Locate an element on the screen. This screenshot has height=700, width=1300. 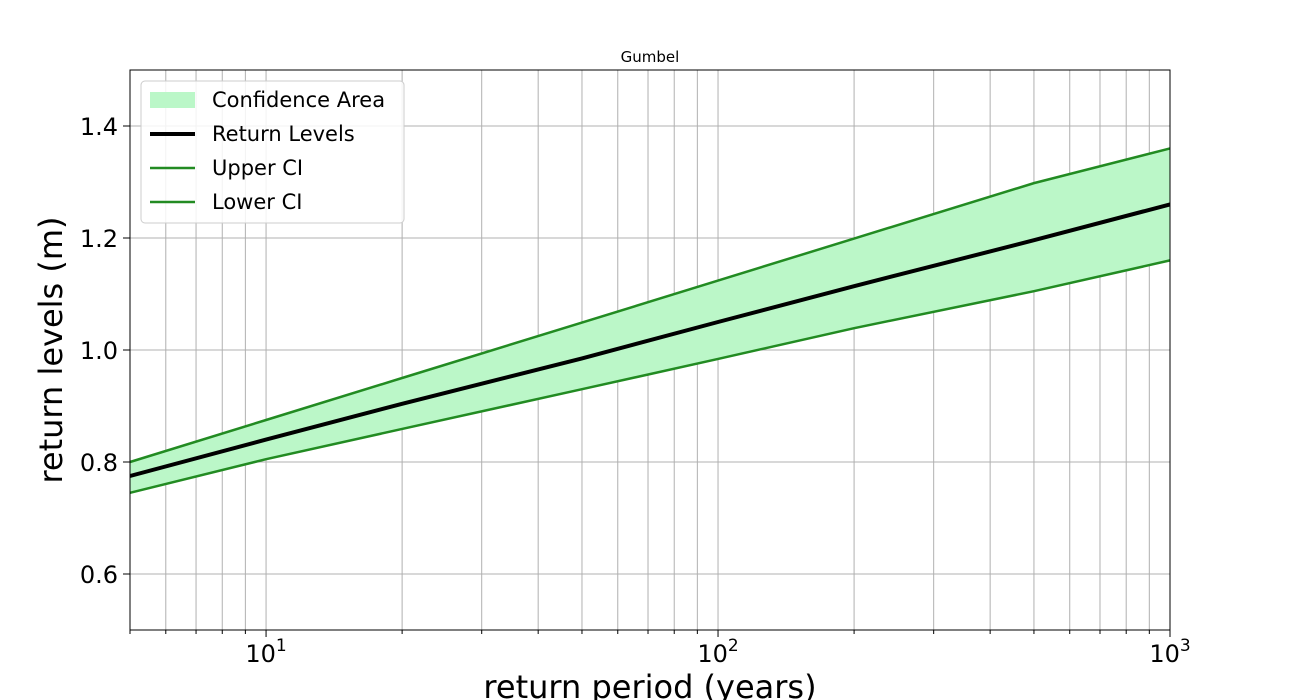
y-tick-label: 1.4 is located at coordinates (99, 127).